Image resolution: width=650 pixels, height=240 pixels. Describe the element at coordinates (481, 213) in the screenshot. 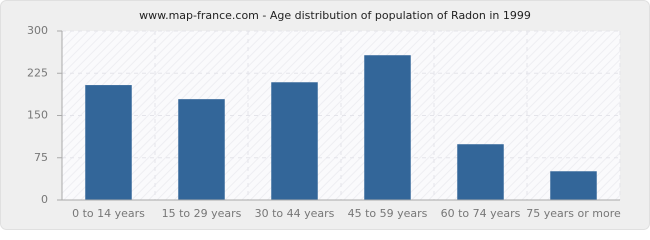

I see `x-tick-label: 60 to 74 years` at that location.